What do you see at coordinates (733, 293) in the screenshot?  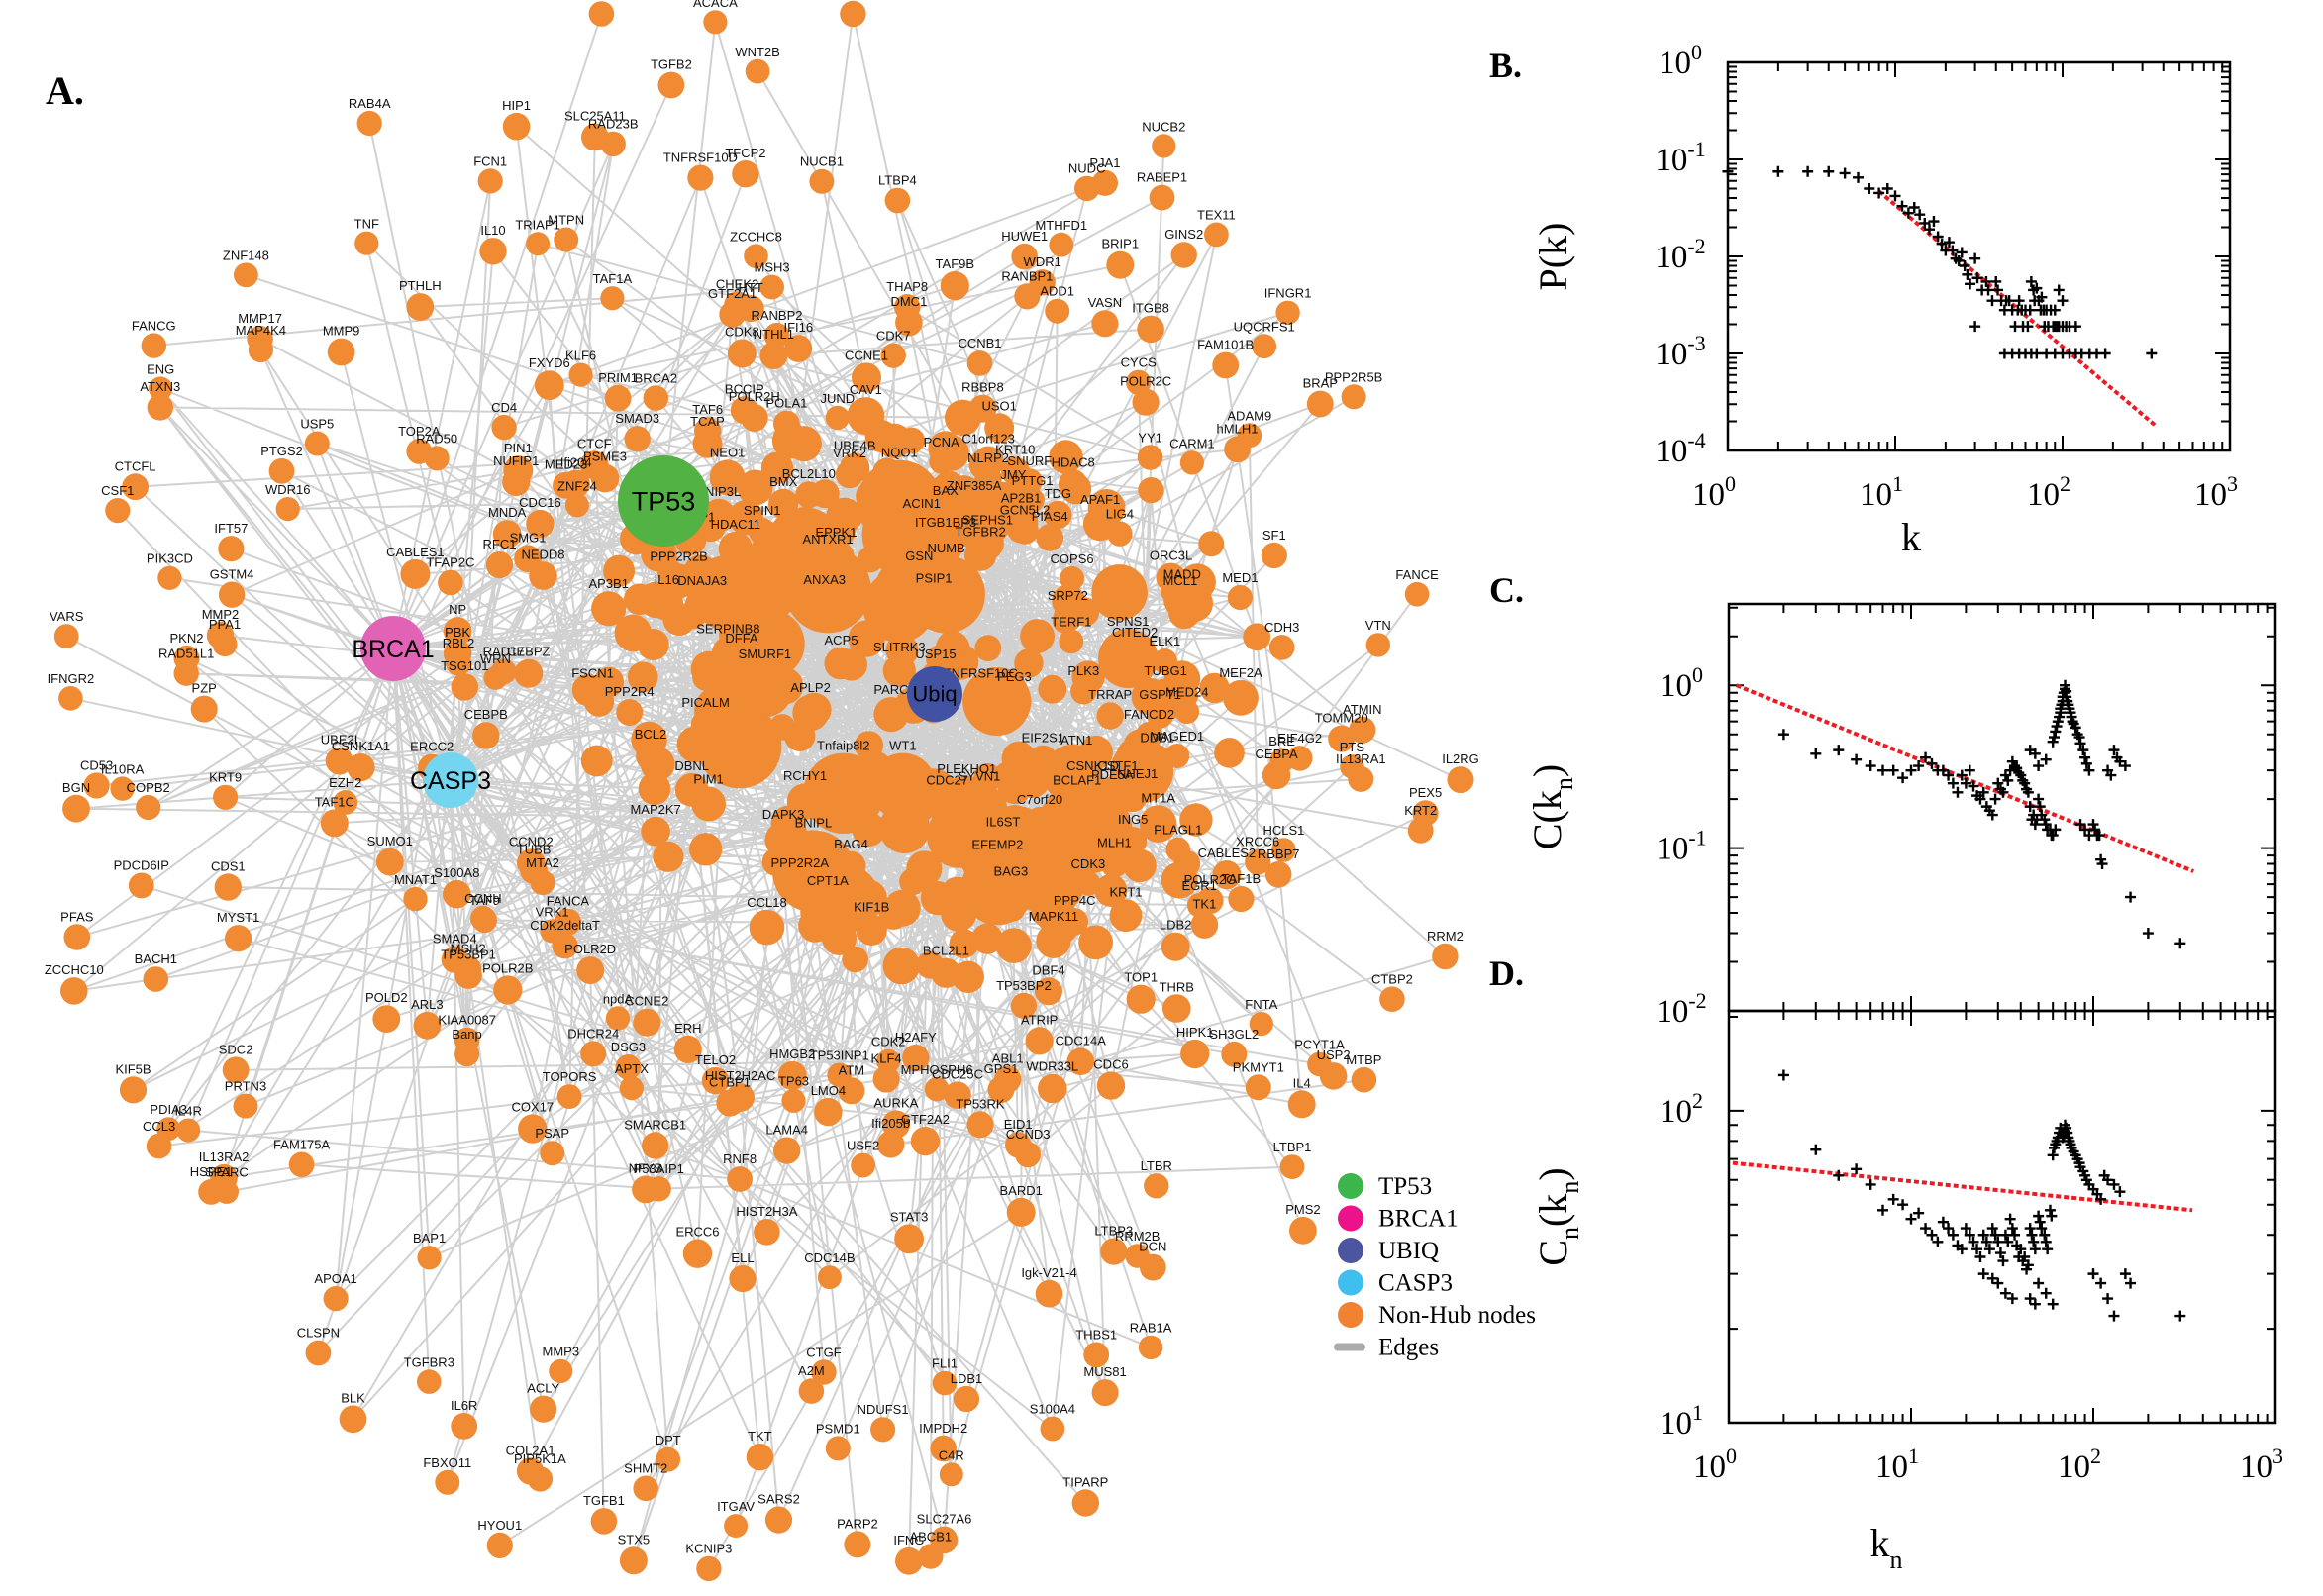 I see `gene-label: GTF2A1` at bounding box center [733, 293].